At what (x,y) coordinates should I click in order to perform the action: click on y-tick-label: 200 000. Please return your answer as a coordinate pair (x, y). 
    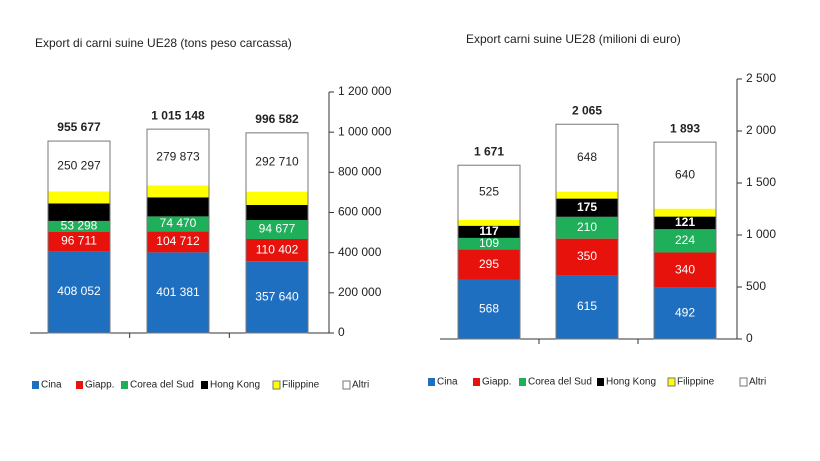
    Looking at the image, I should click on (360, 292).